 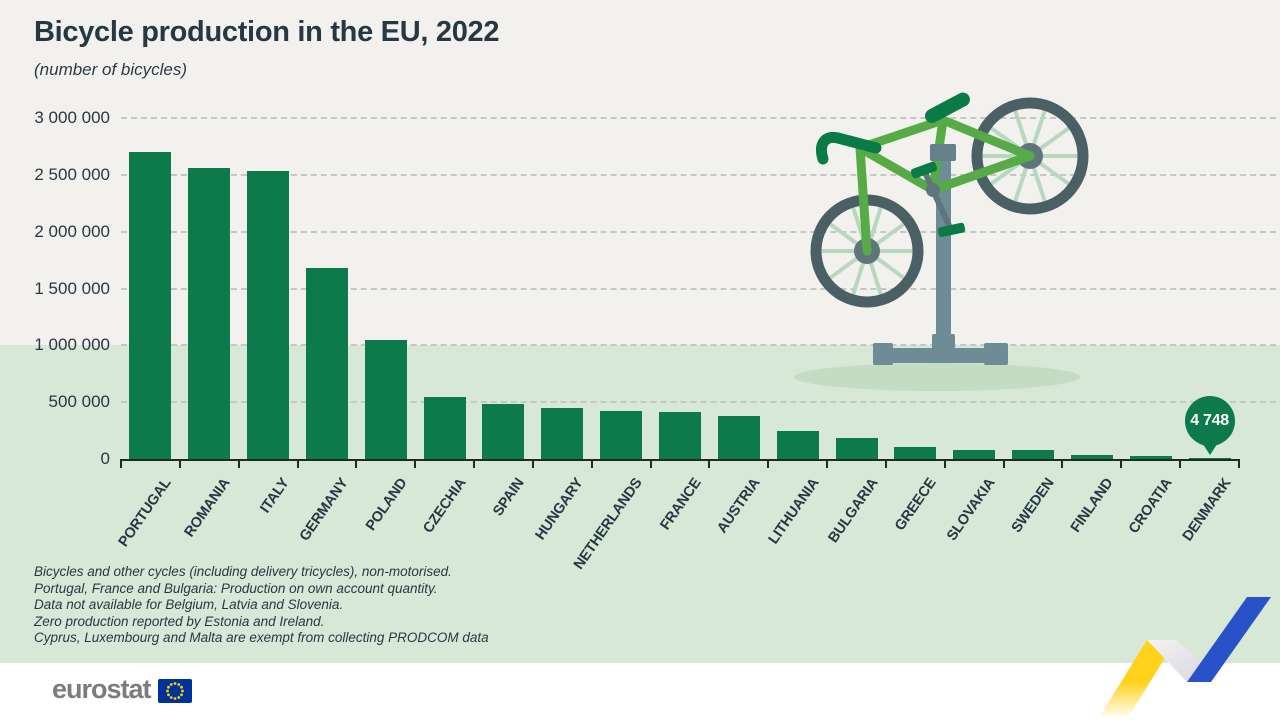 I want to click on bar-croatia, so click(x=1150, y=457).